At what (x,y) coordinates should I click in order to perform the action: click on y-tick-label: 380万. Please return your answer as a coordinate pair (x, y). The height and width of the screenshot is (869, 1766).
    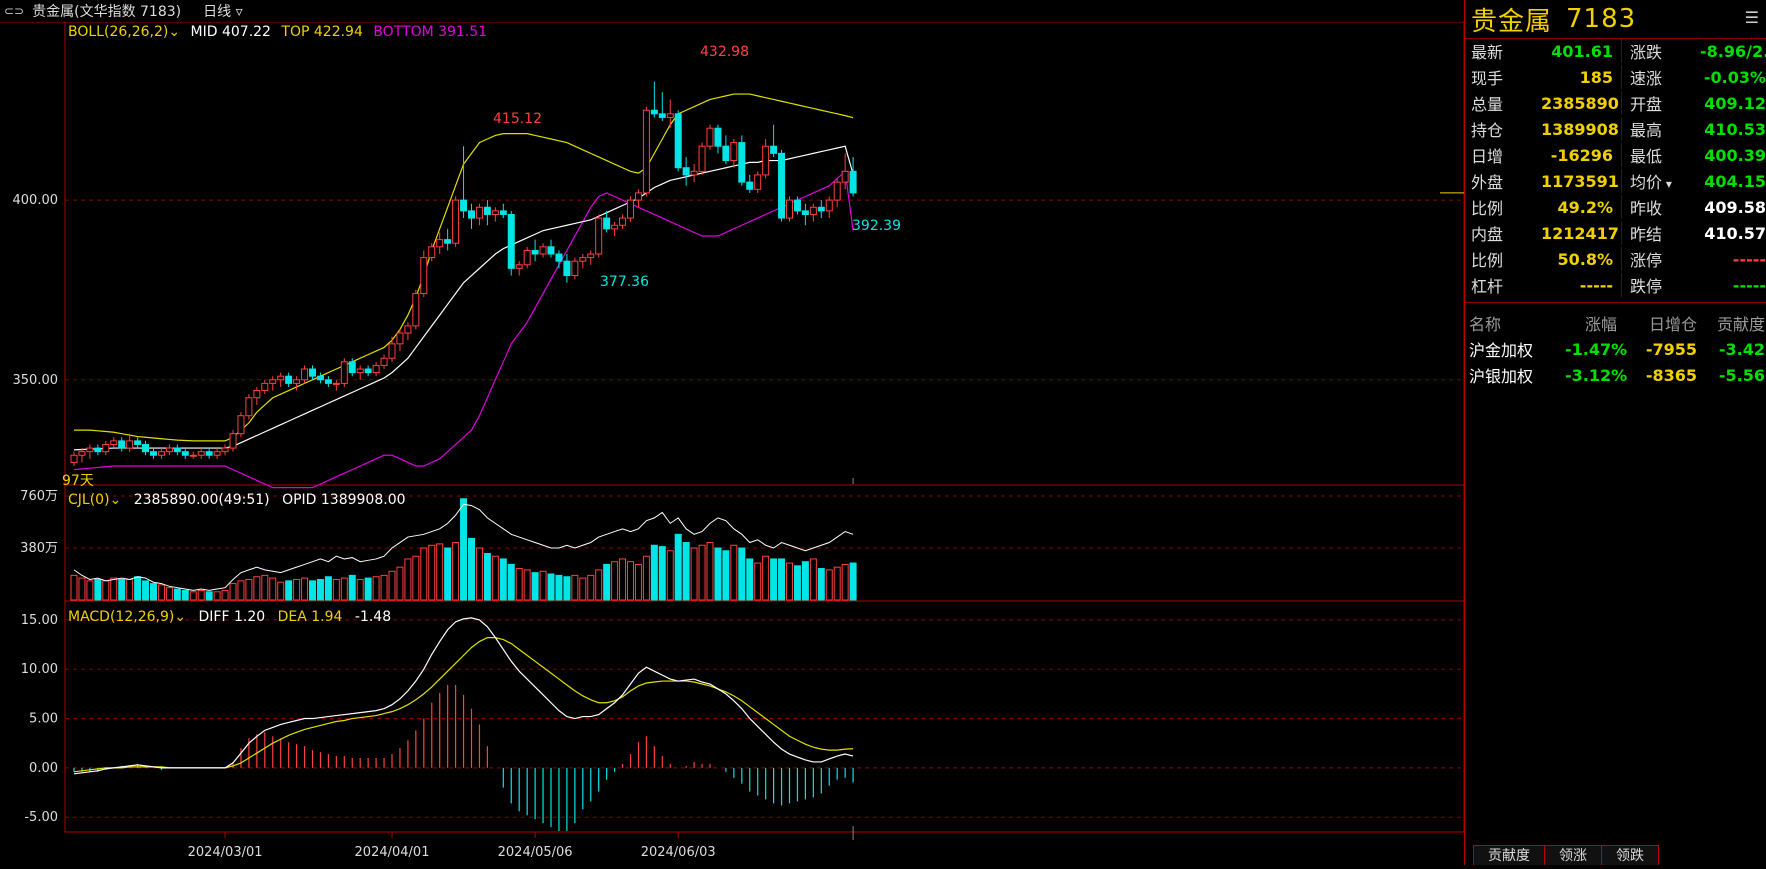
    Looking at the image, I should click on (39, 548).